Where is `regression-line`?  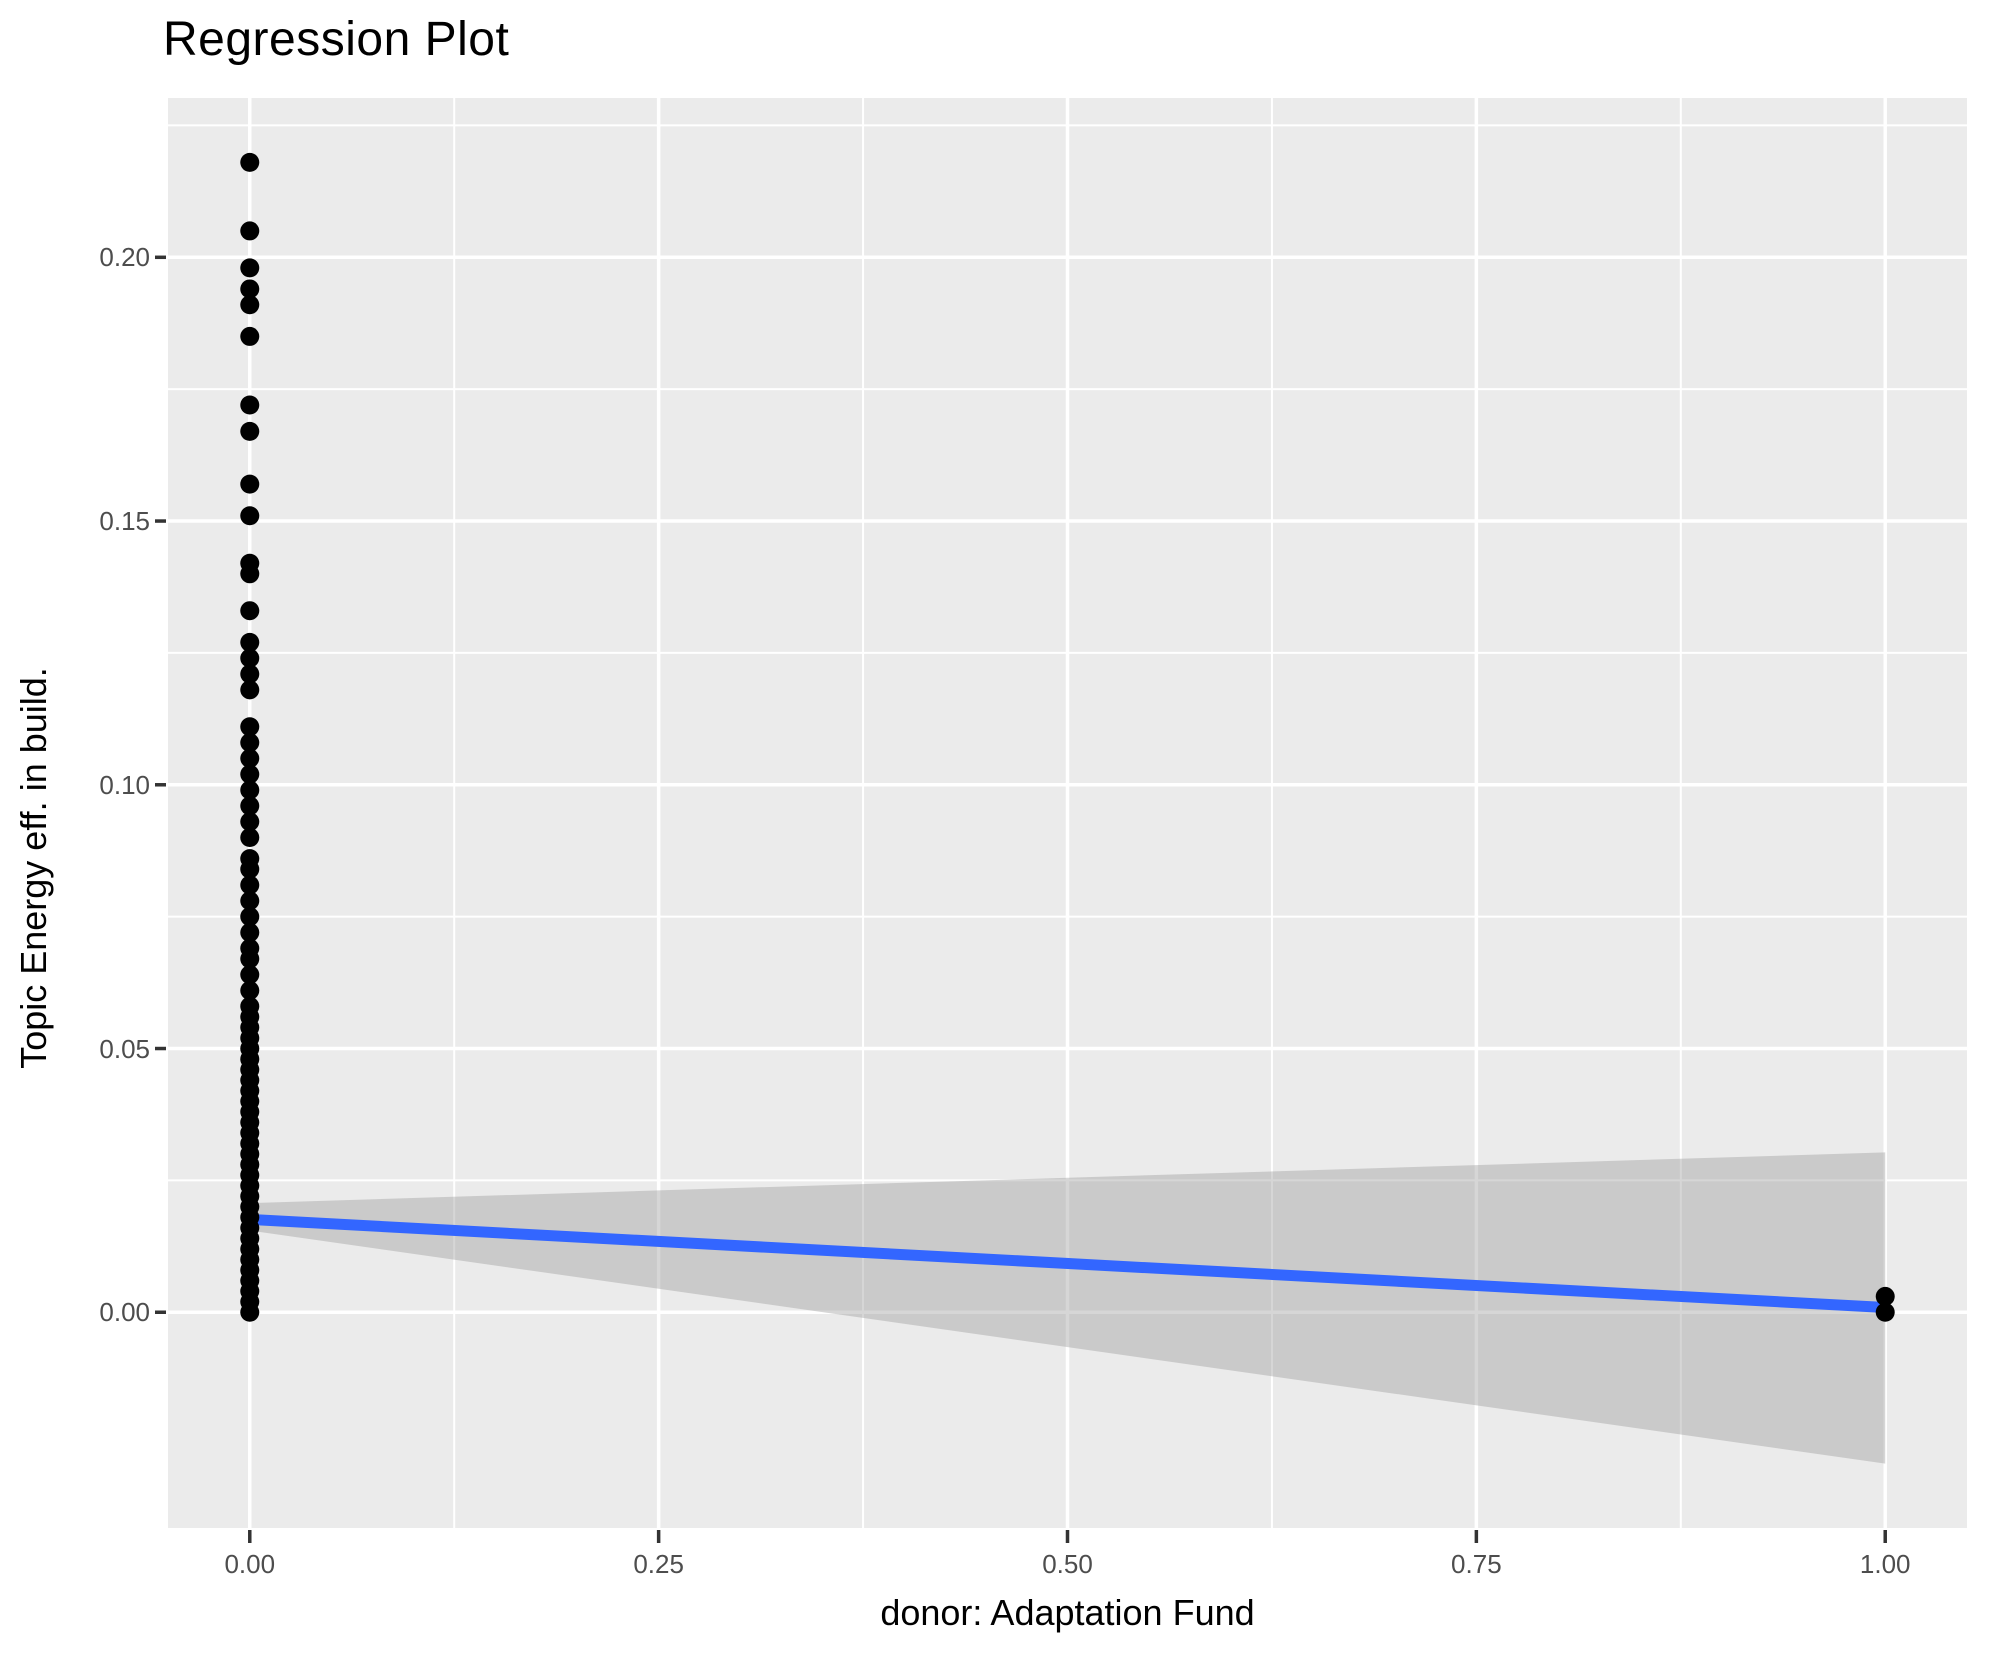
regression-line is located at coordinates (1067, 1263).